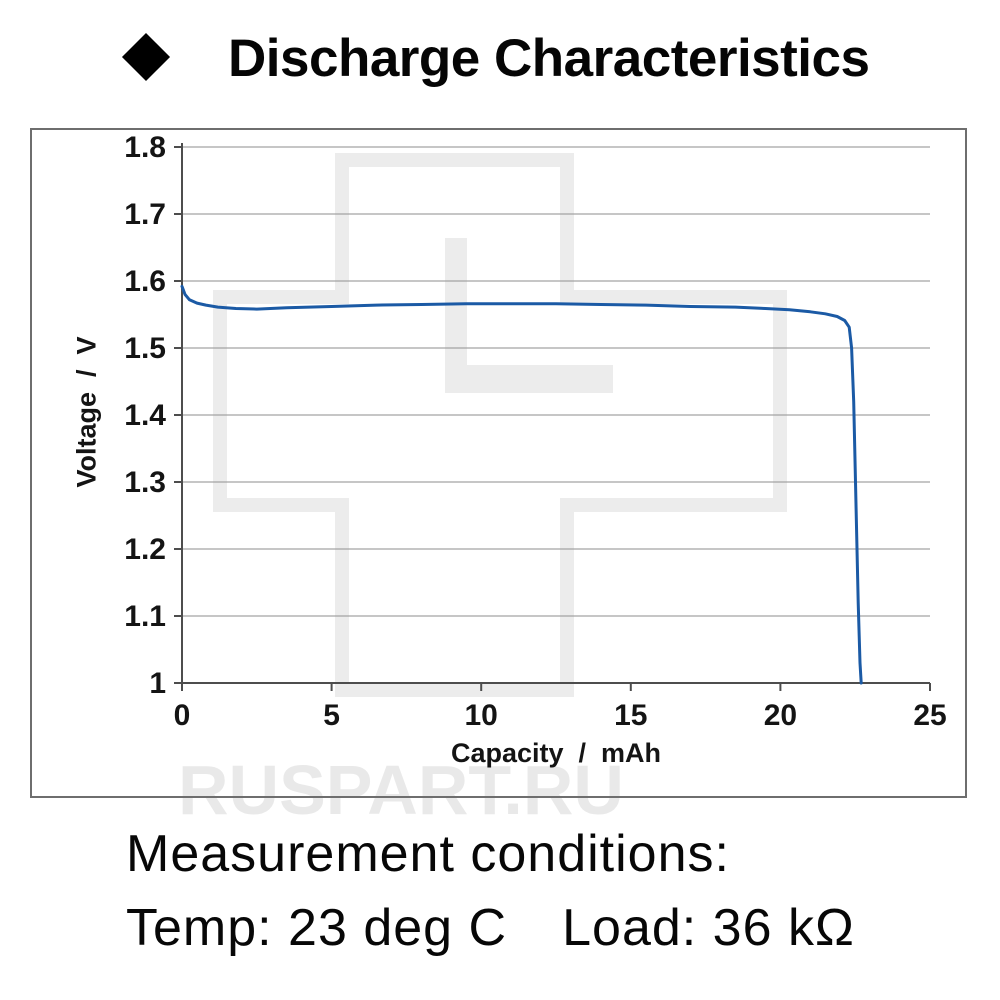  I want to click on conditions-values: Temp: 23 deg C Load: 36 kΩ, so click(490, 928).